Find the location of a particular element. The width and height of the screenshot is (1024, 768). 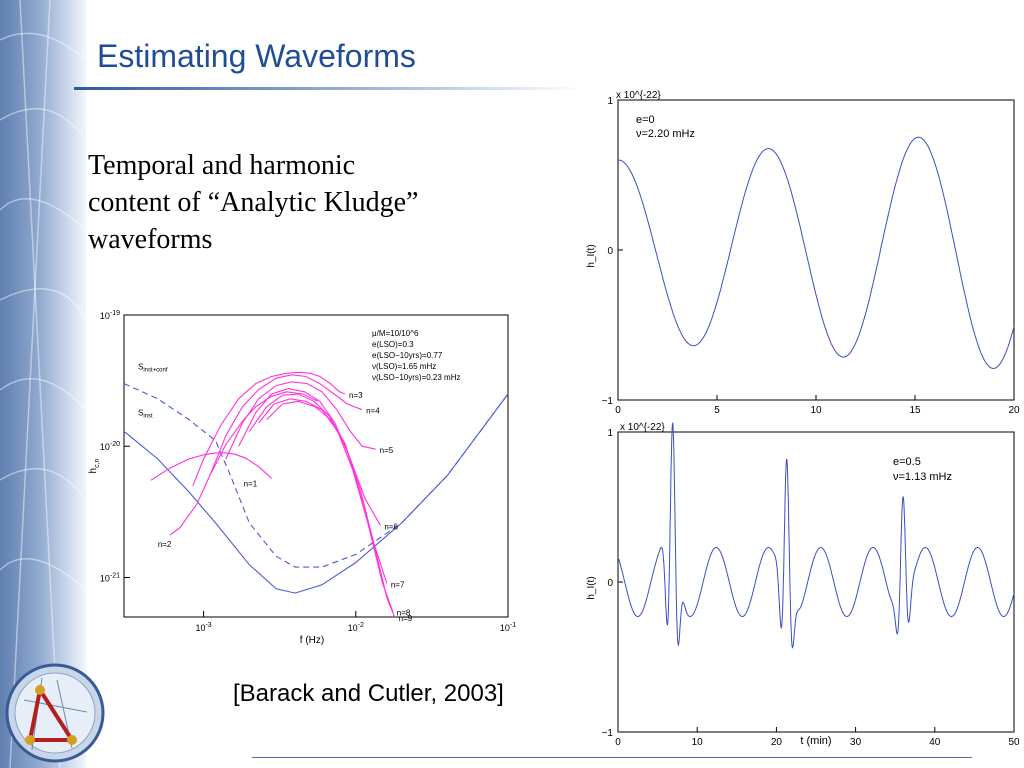

sidebar-pattern is located at coordinates (43, 384).